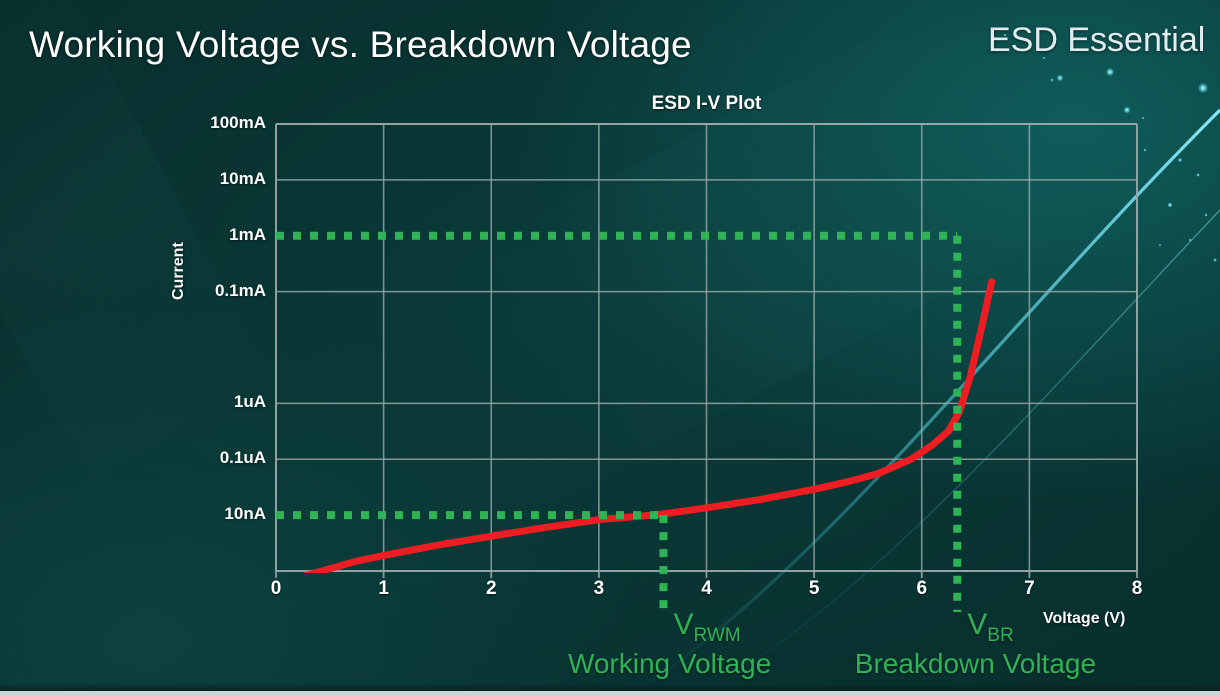  What do you see at coordinates (242, 458) in the screenshot?
I see `y-tick-label: 0.1uA` at bounding box center [242, 458].